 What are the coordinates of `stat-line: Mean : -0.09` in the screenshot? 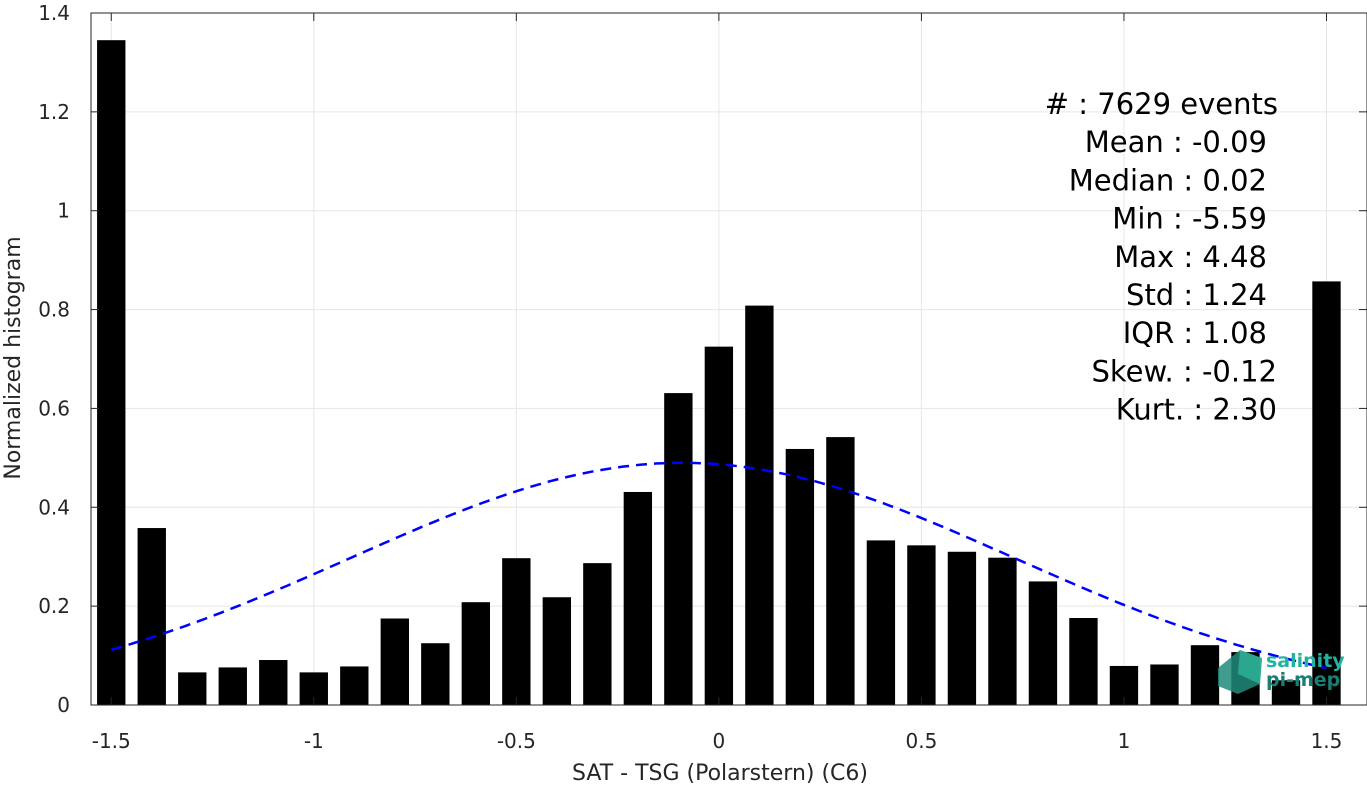 It's located at (1176, 142).